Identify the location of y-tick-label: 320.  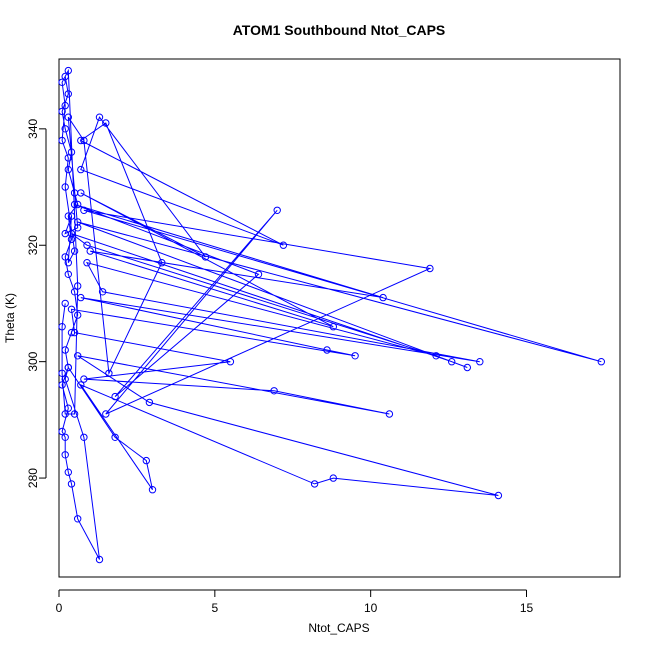
(33, 245).